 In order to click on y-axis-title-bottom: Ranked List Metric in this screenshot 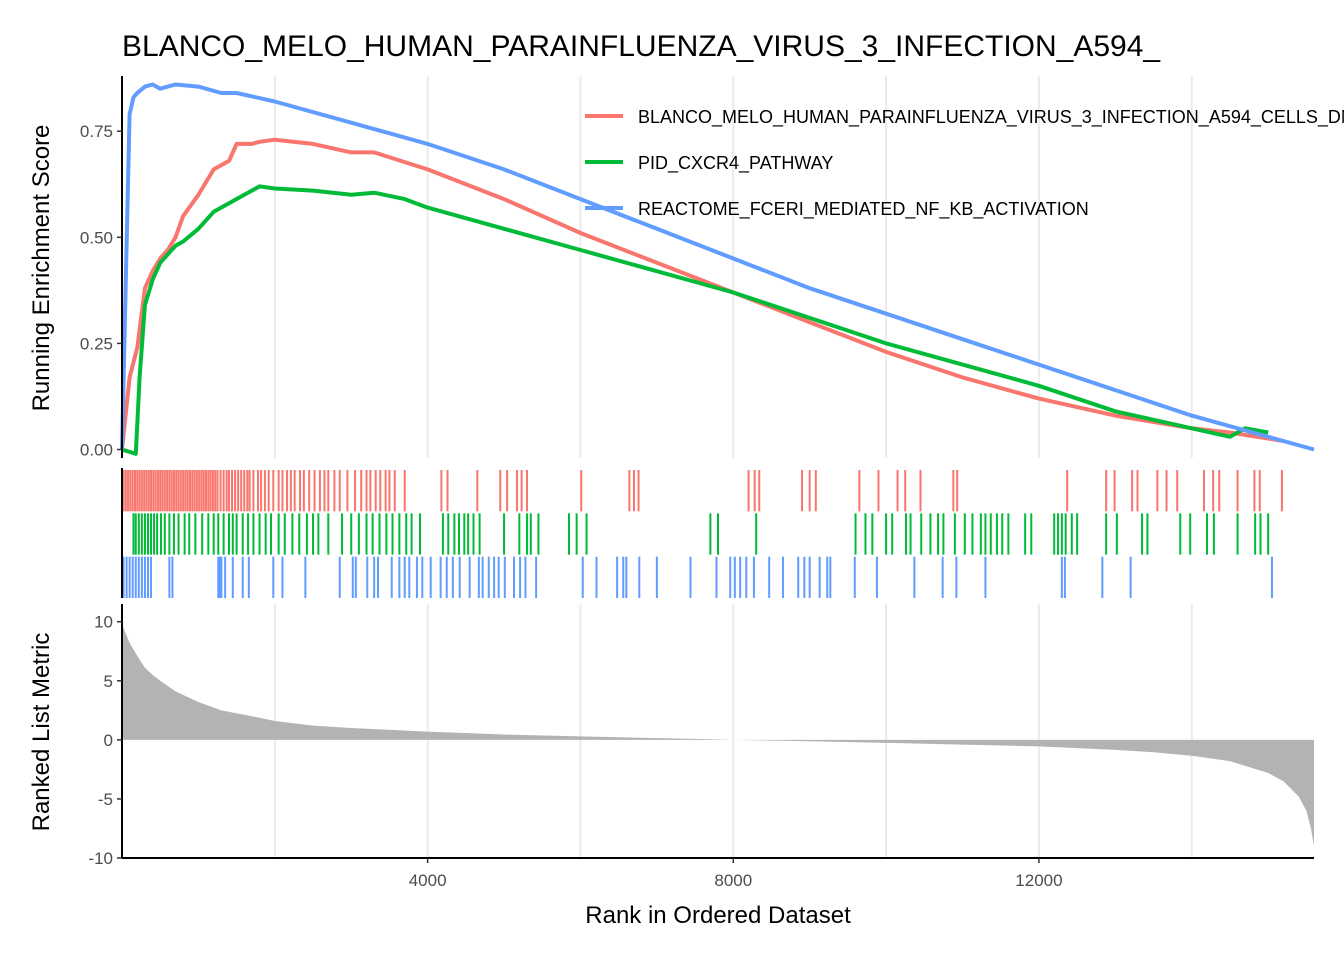, I will do `click(41, 732)`.